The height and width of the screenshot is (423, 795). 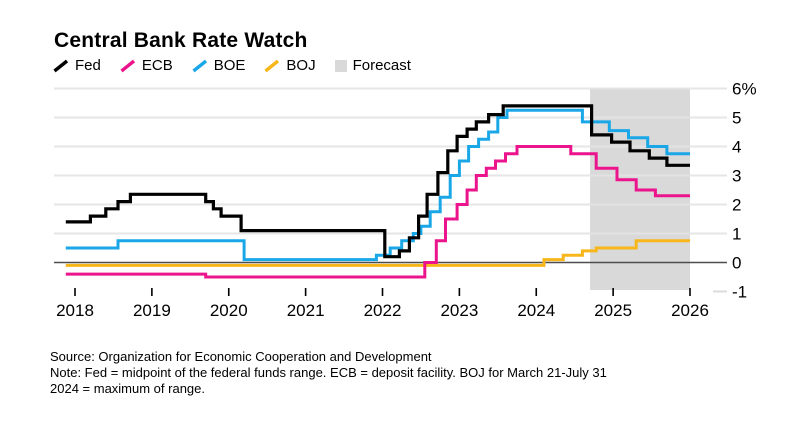 What do you see at coordinates (744, 89) in the screenshot?
I see `y-tick-label: 6%` at bounding box center [744, 89].